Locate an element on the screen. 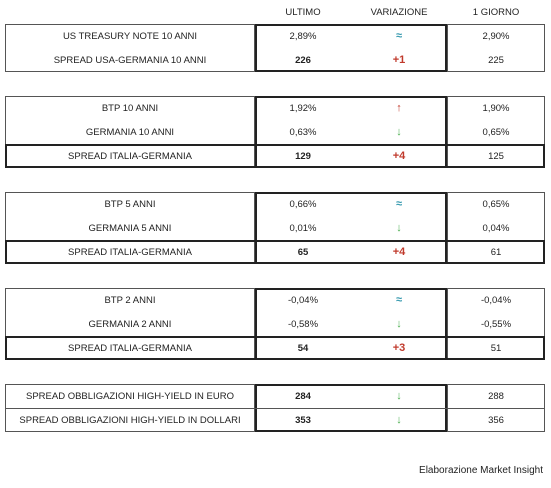 This screenshot has width=551, height=488. column-header: VARIAZIONE is located at coordinates (399, 12).